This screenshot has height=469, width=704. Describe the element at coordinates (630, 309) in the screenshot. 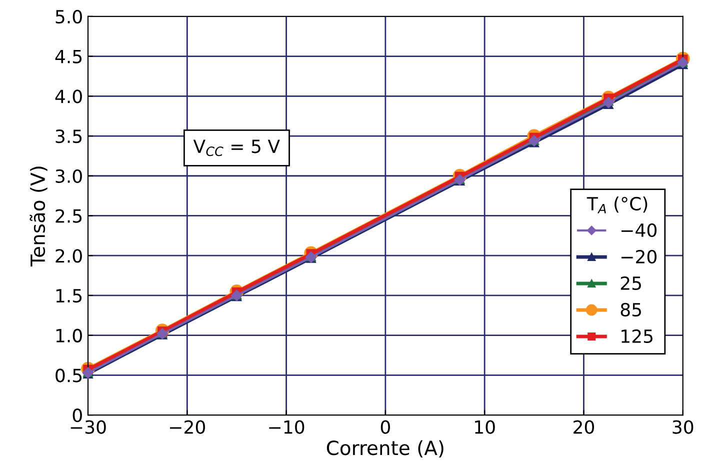

I see `legend-label: 85` at that location.